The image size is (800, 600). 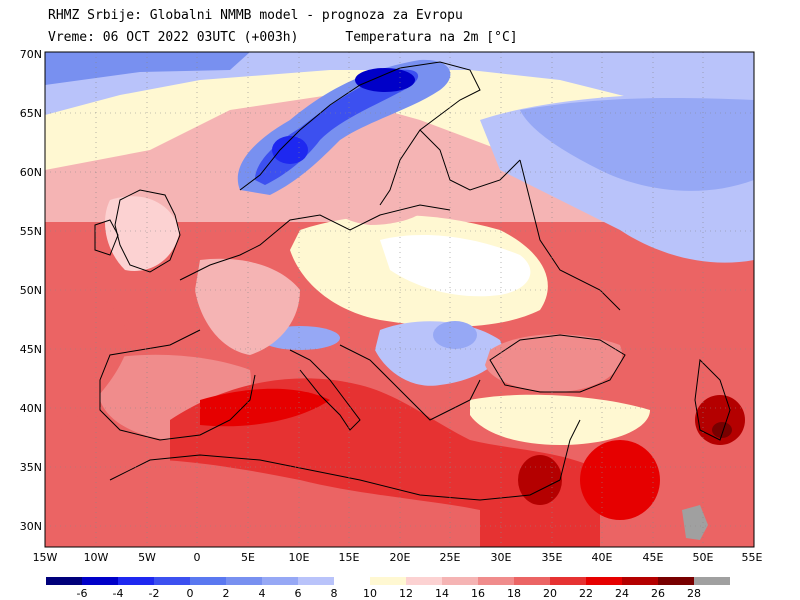 What do you see at coordinates (31, 467) in the screenshot?
I see `lat-label: 35N` at bounding box center [31, 467].